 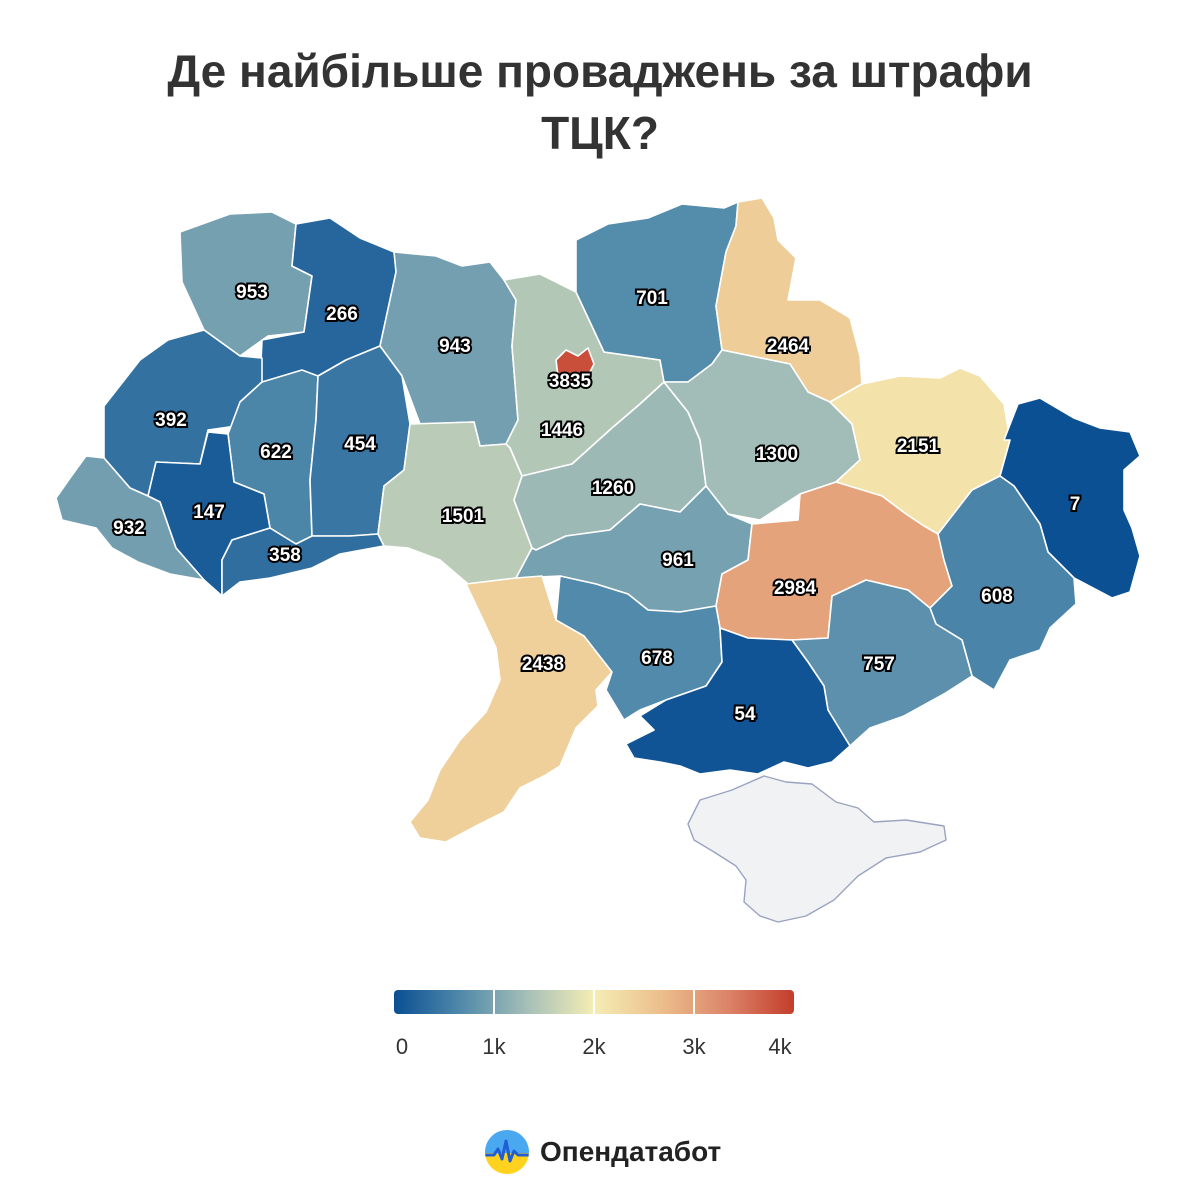 I want to click on legend-tick-1k, so click(x=494, y=1002).